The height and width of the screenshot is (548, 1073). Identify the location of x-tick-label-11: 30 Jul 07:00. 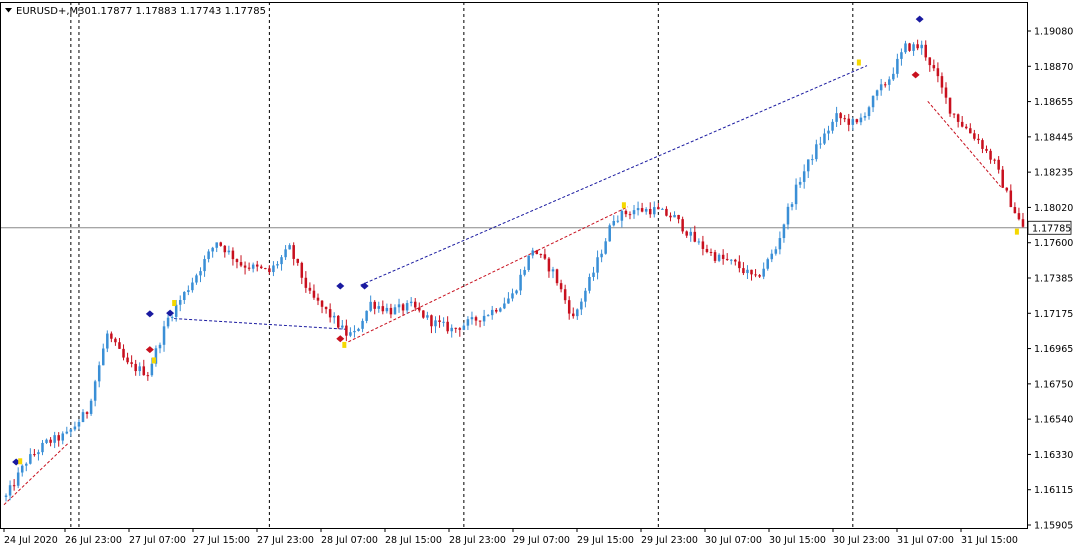
(733, 540).